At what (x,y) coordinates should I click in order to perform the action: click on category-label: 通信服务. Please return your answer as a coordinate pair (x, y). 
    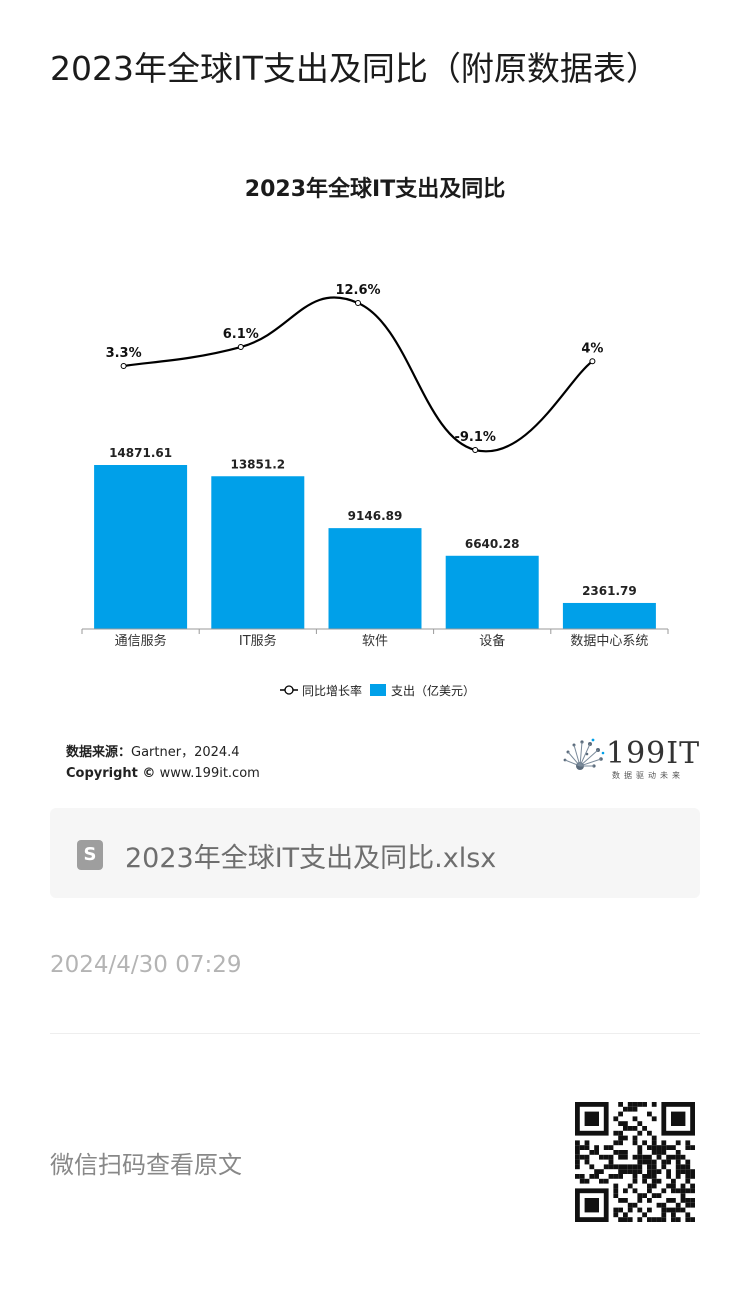
    Looking at the image, I should click on (141, 641).